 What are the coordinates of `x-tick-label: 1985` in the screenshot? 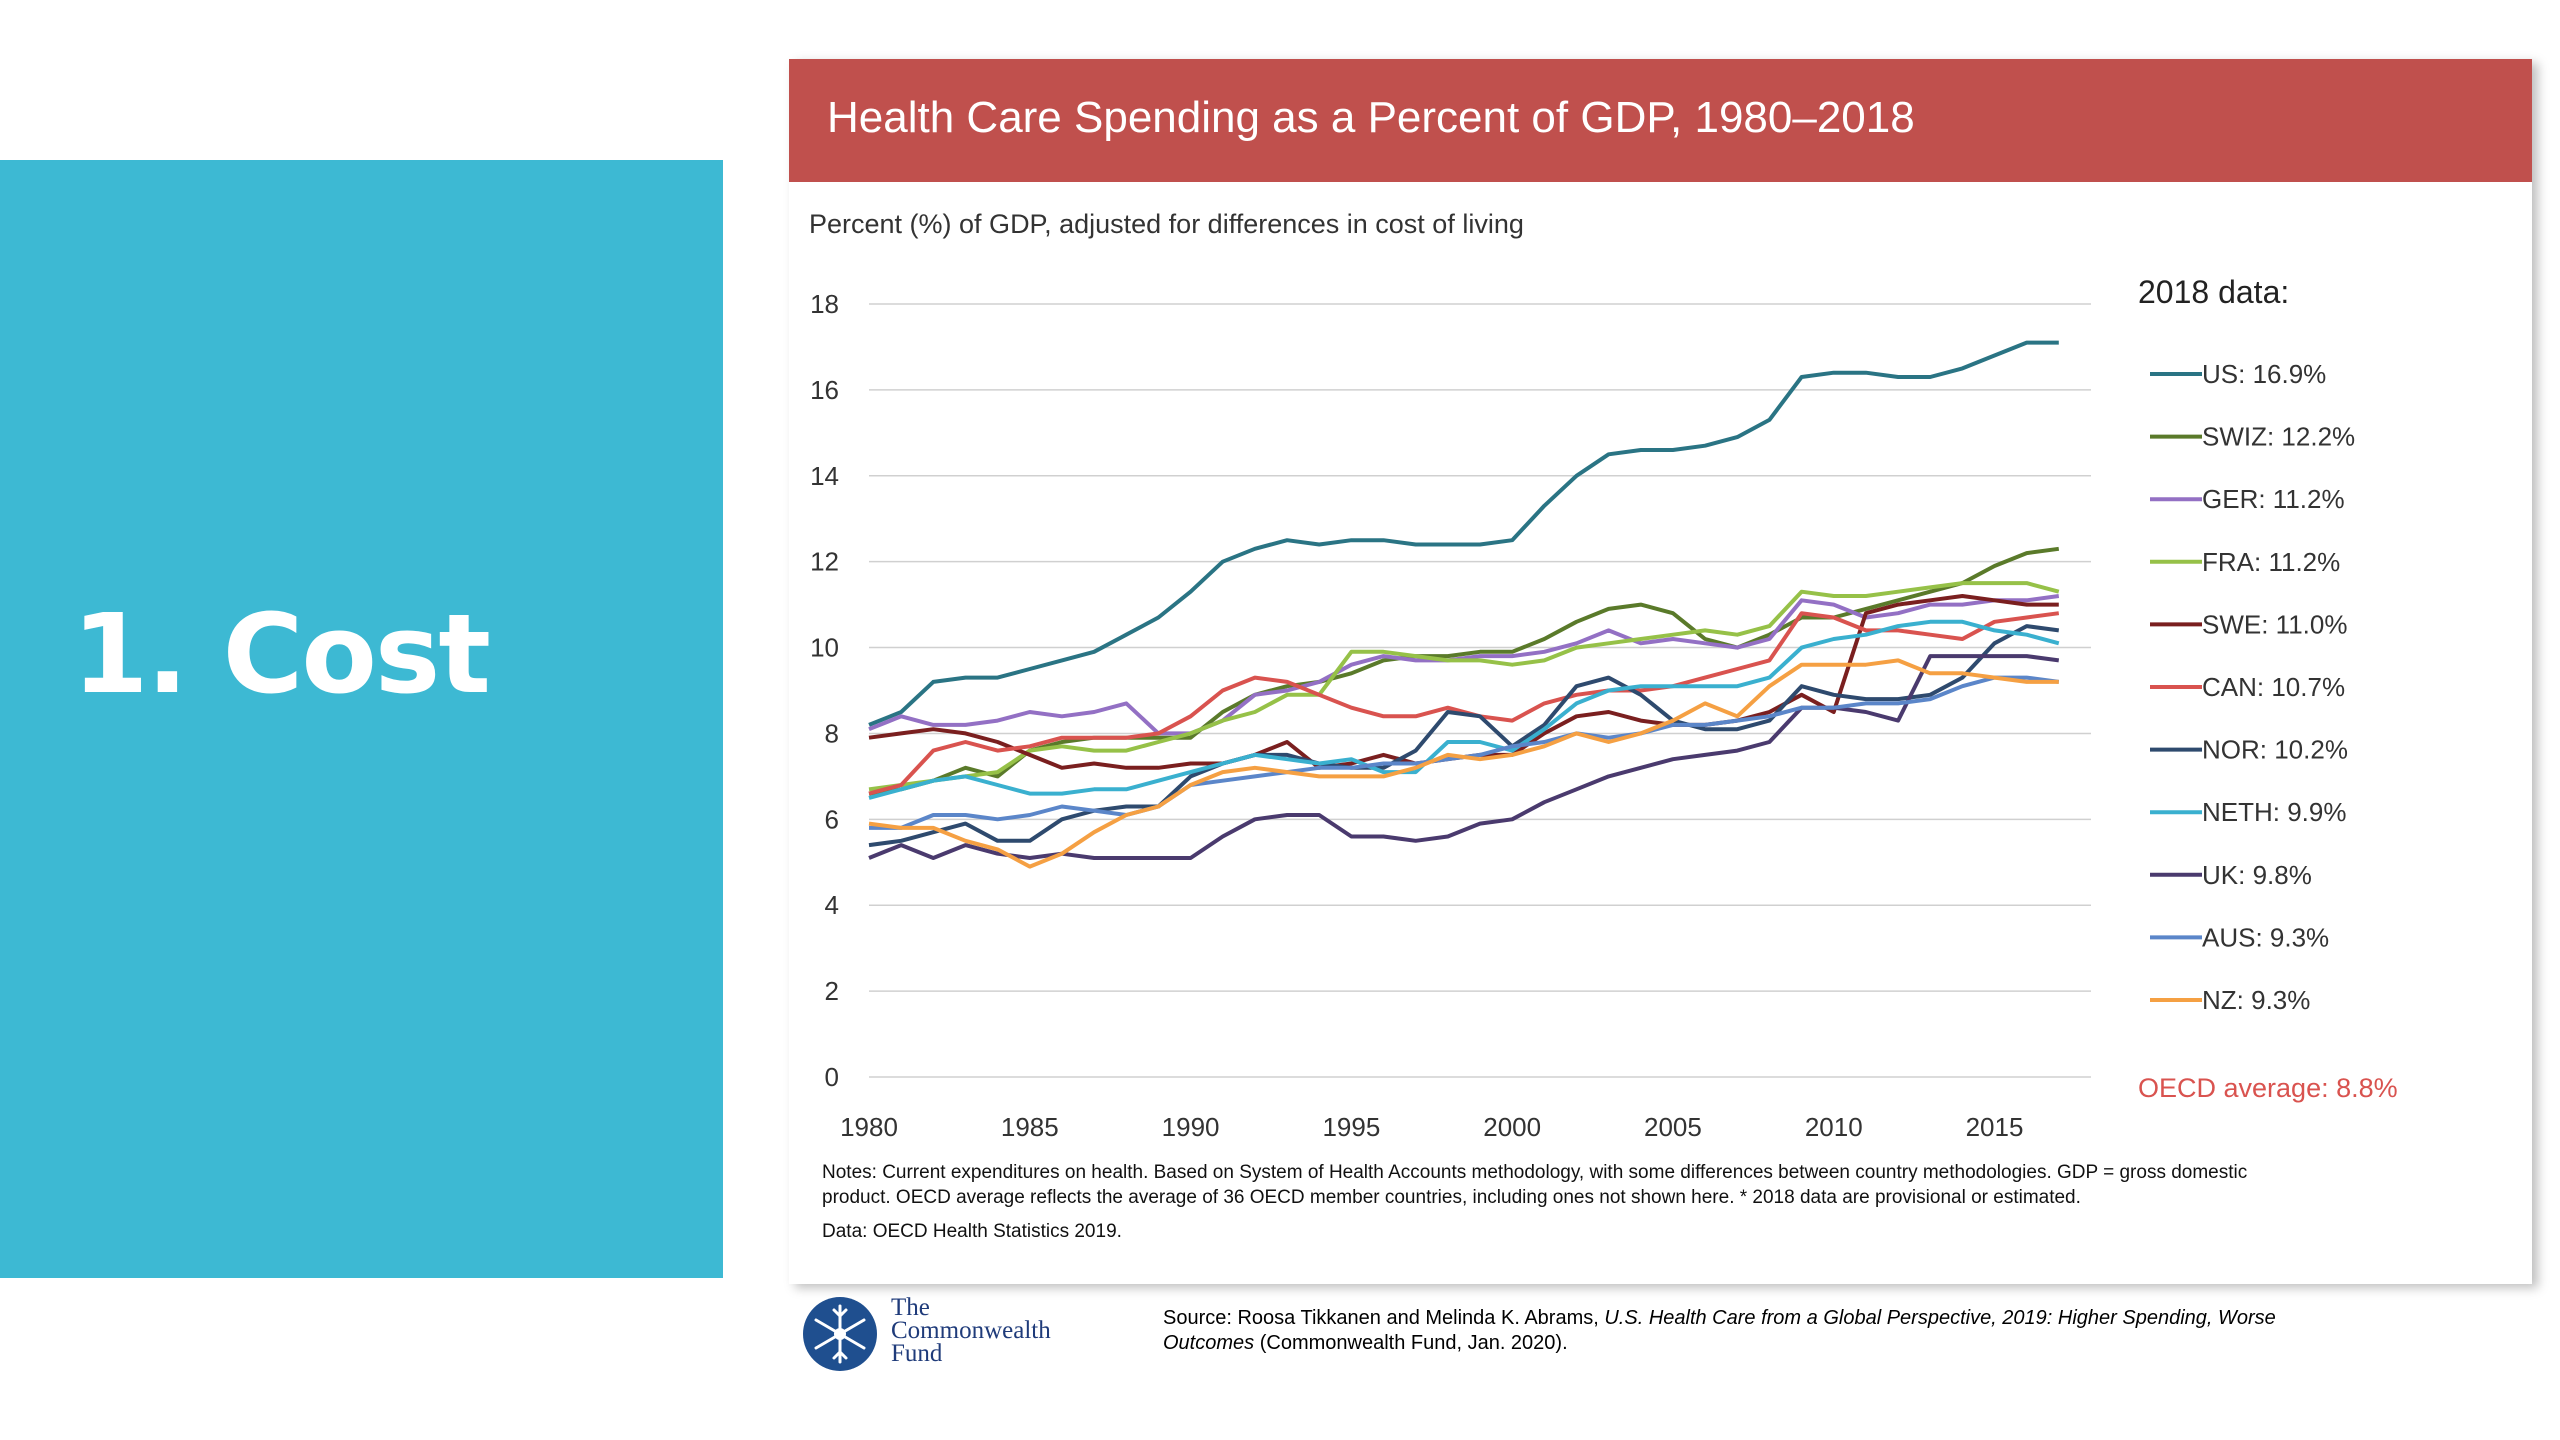 It's located at (1030, 1127).